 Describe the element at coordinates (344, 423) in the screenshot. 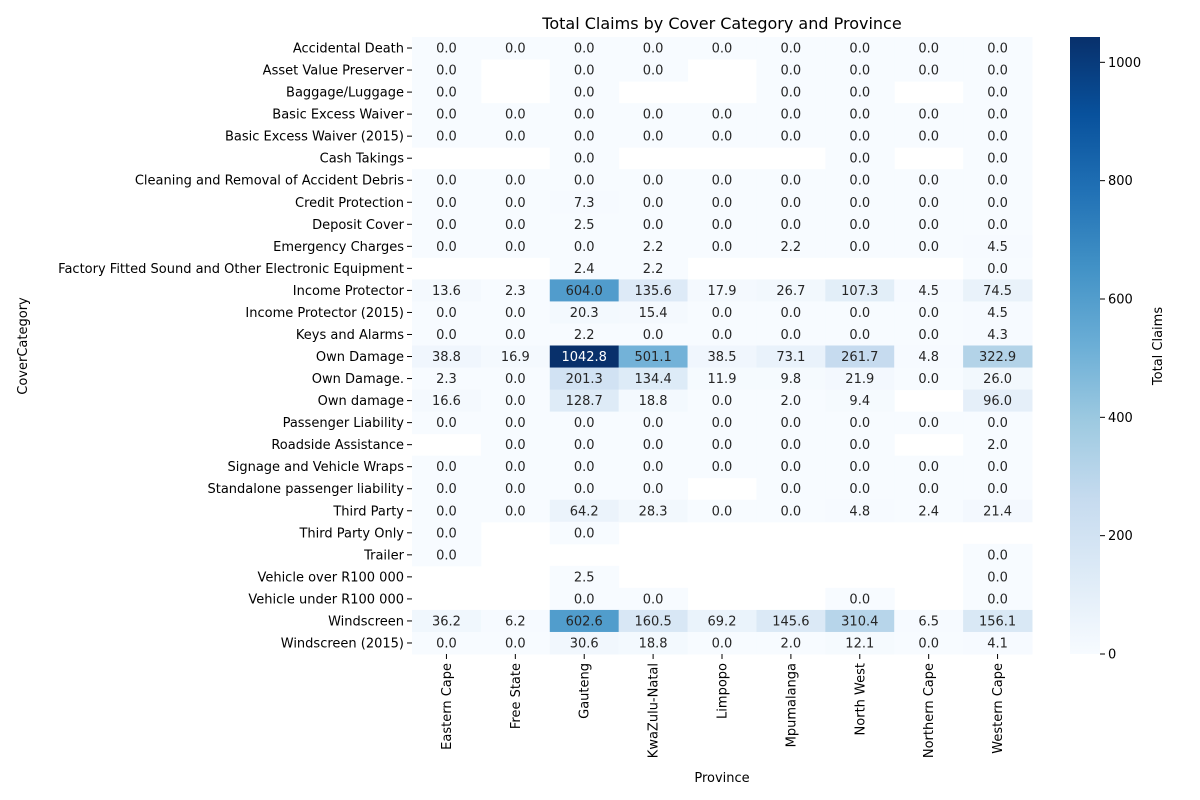

I see `y-tick-label: Passenger Liability` at that location.